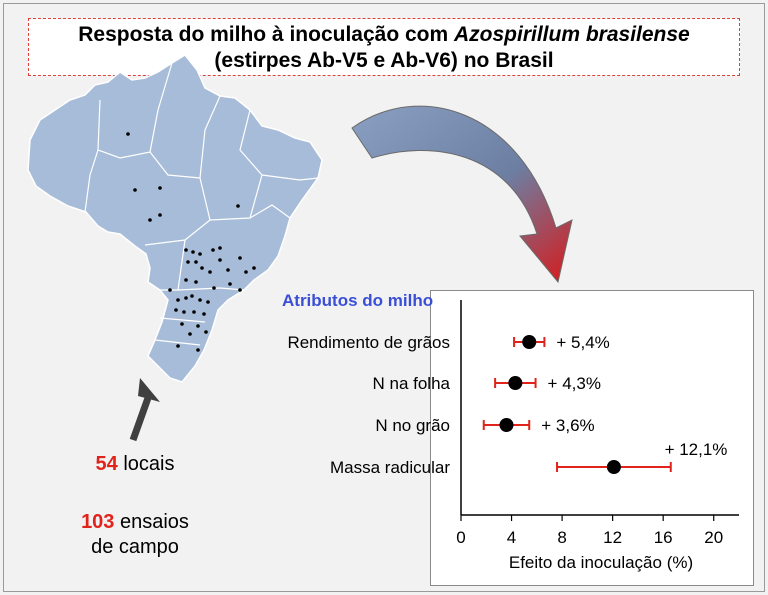  Describe the element at coordinates (368, 342) in the screenshot. I see `category-label: Rendimento de grãos` at that location.